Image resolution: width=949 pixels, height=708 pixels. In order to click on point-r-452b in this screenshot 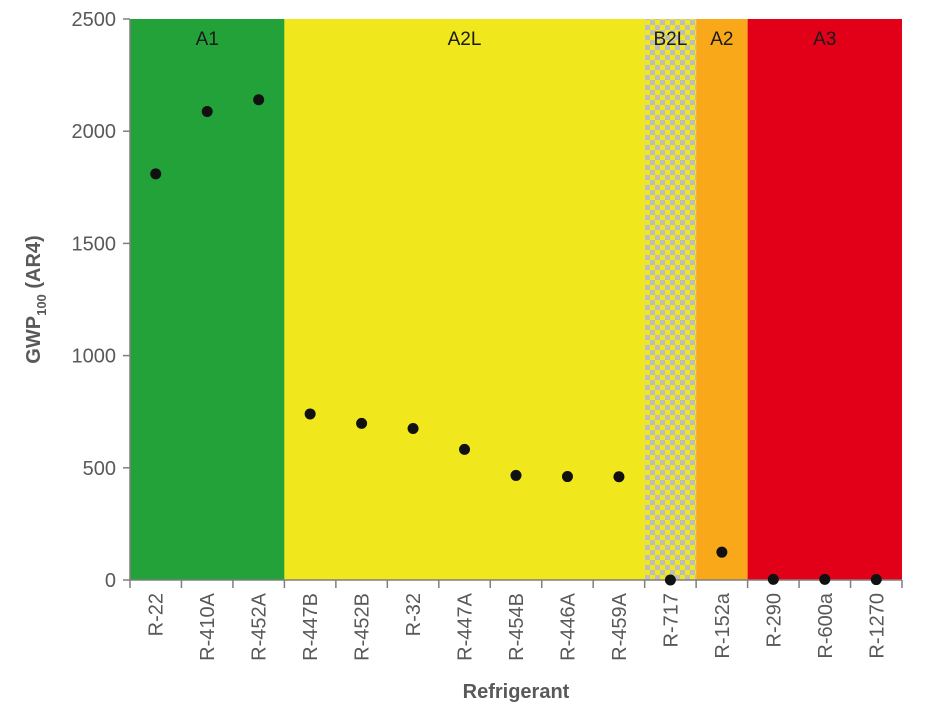, I will do `click(362, 423)`.